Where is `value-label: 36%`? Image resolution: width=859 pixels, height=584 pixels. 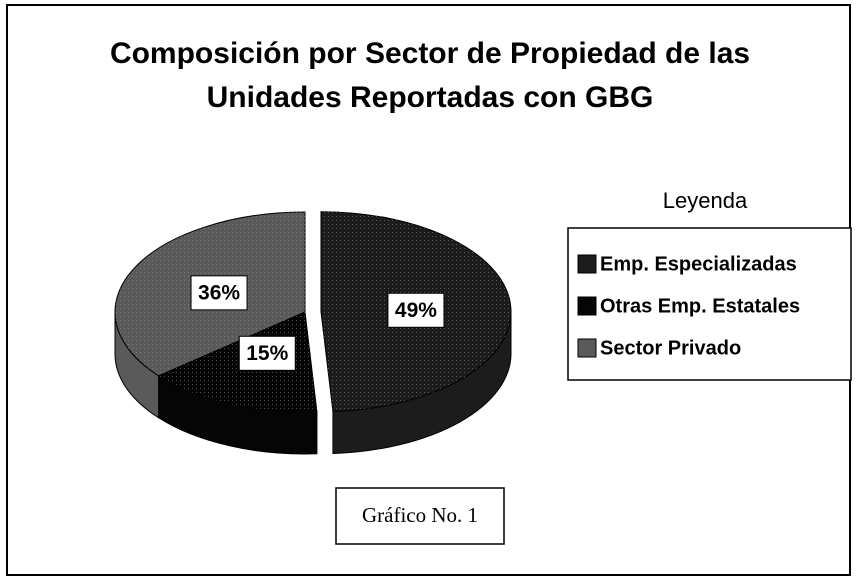
value-label: 36% is located at coordinates (219, 292).